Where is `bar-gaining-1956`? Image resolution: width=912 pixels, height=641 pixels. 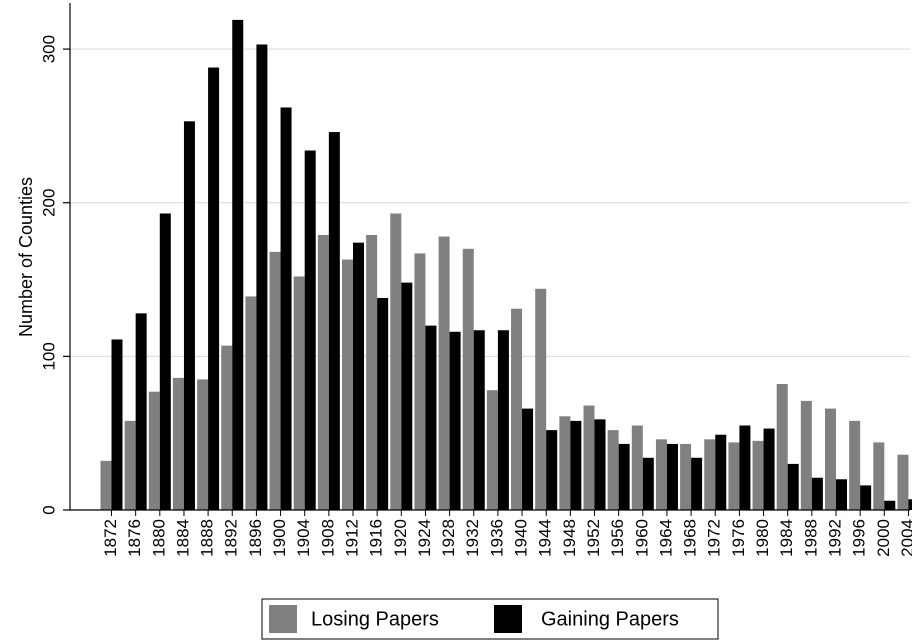
bar-gaining-1956 is located at coordinates (624, 476).